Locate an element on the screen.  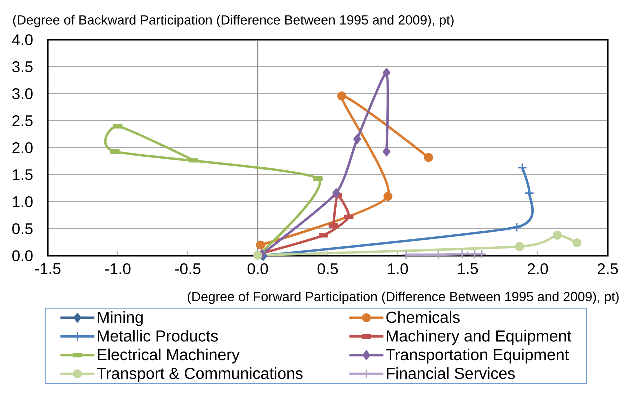
x-tick-label: 2.5 is located at coordinates (608, 269).